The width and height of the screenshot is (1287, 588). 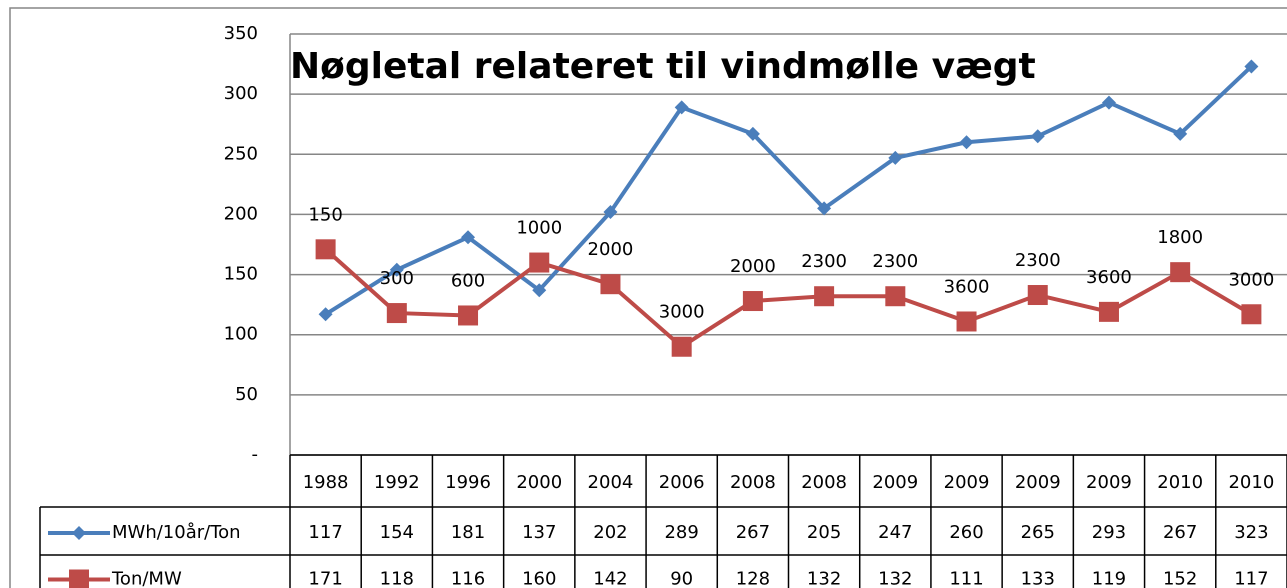 I want to click on table-value: 160, so click(x=539, y=578).